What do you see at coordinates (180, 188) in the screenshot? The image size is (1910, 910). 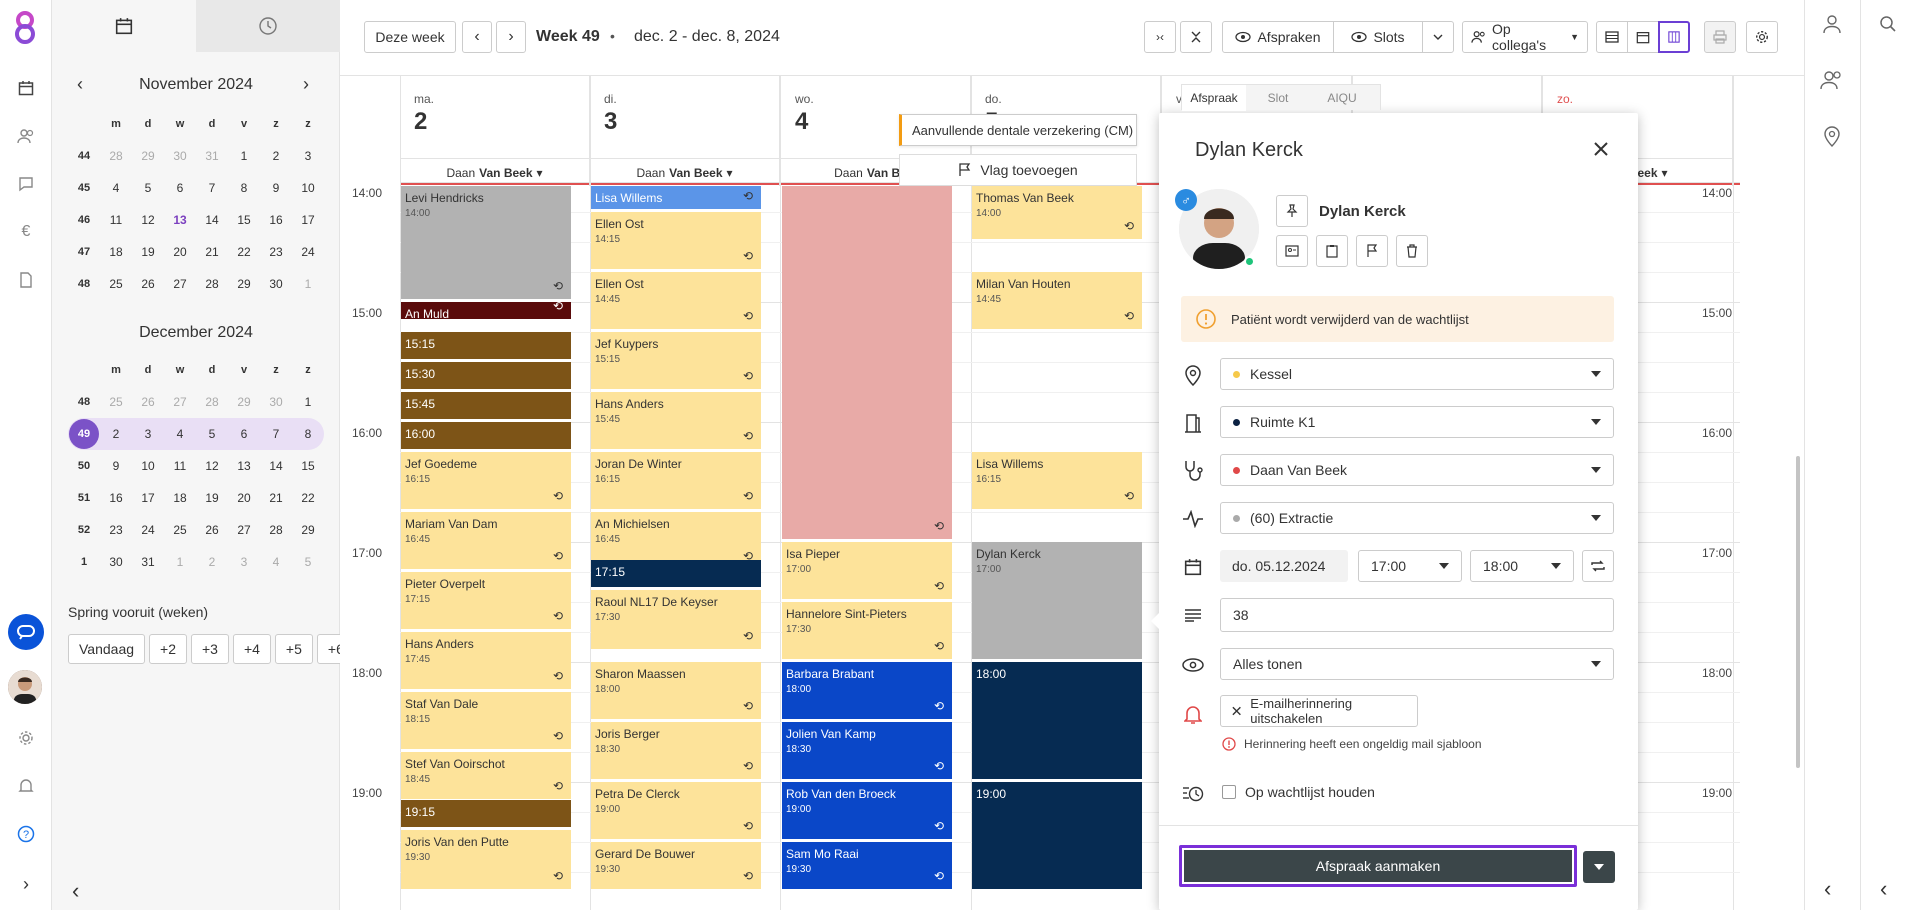 I see `day-cell: 6` at bounding box center [180, 188].